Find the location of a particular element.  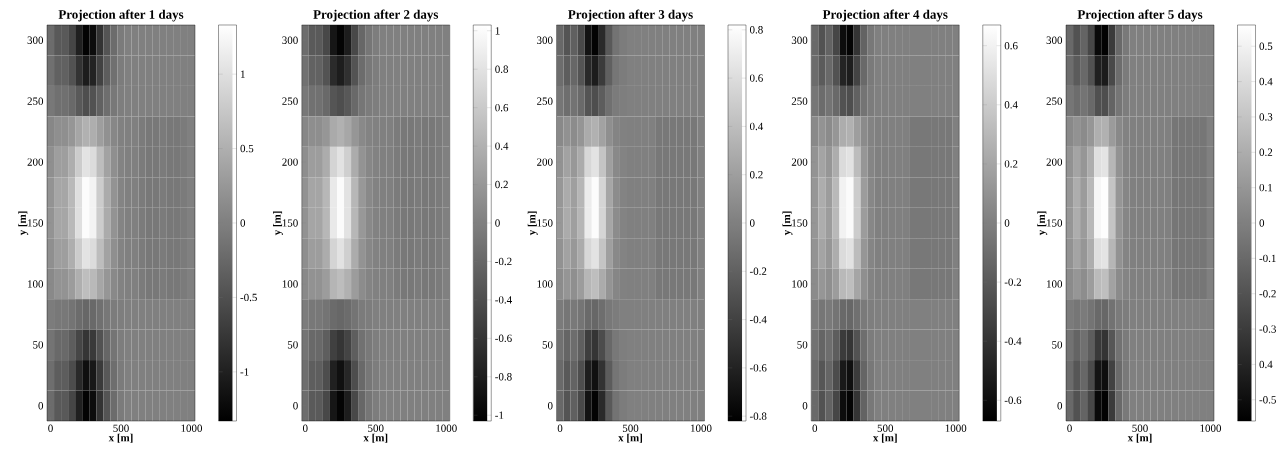

color-bar-label: 0.5 is located at coordinates (1266, 46).